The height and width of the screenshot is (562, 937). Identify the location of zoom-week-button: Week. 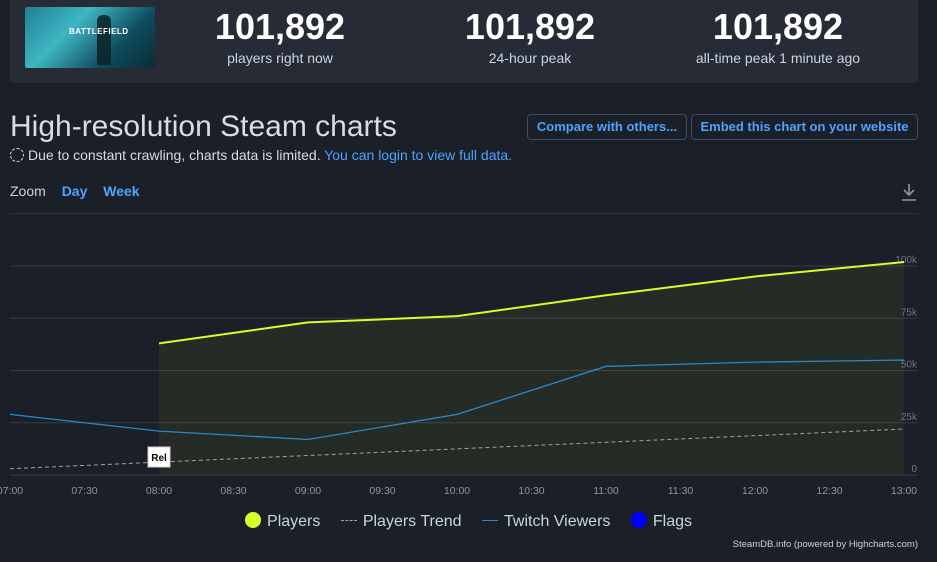
(121, 191).